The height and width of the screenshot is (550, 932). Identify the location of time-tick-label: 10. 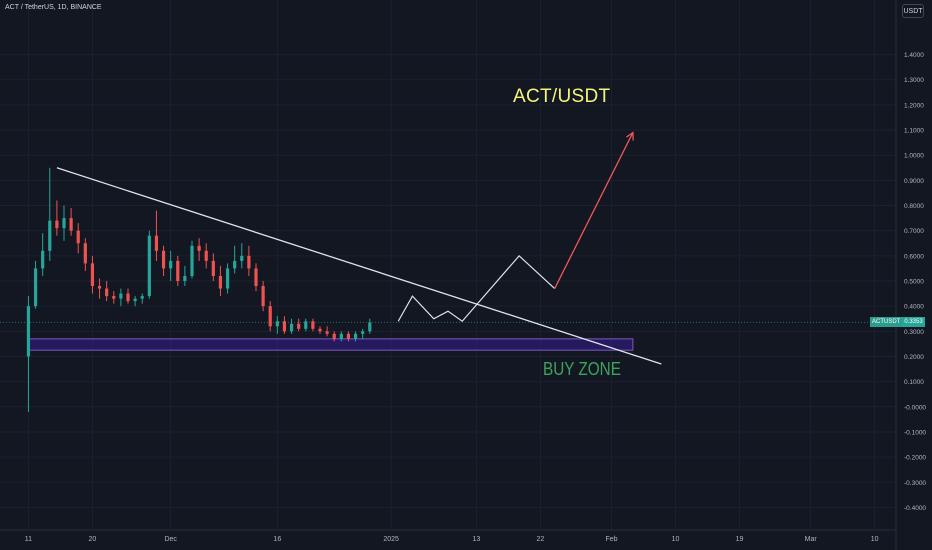
(676, 539).